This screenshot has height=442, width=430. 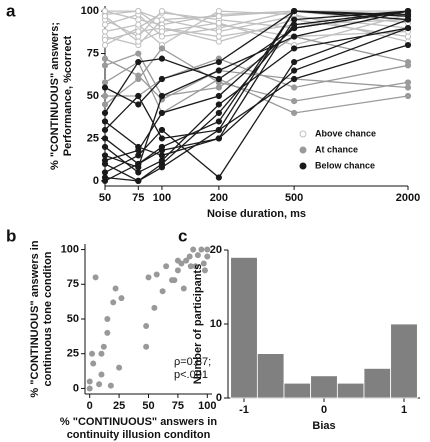 What do you see at coordinates (55, 96) in the screenshot?
I see `axis-label: % "CONTINUOUS" answers;` at bounding box center [55, 96].